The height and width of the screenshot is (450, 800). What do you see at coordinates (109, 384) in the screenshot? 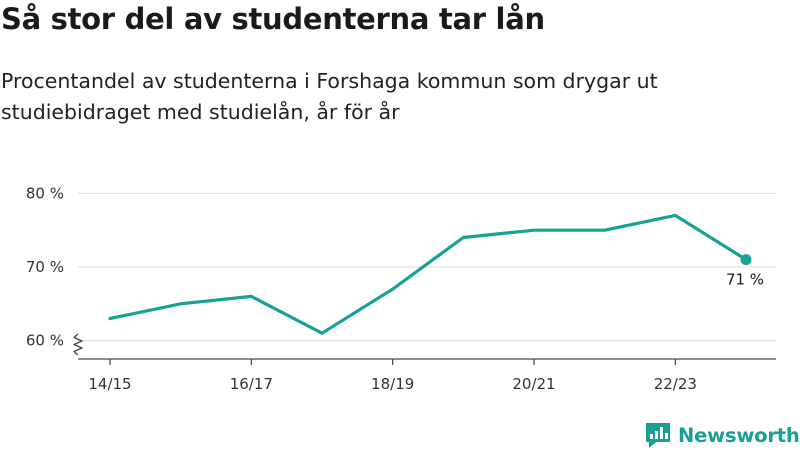
I see `x-tick-label: 14/15` at bounding box center [109, 384].